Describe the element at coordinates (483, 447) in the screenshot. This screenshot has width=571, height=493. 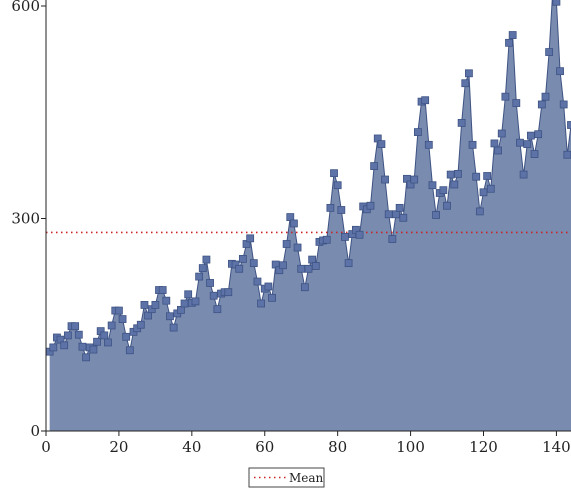
I see `x-tick-label: 120` at that location.